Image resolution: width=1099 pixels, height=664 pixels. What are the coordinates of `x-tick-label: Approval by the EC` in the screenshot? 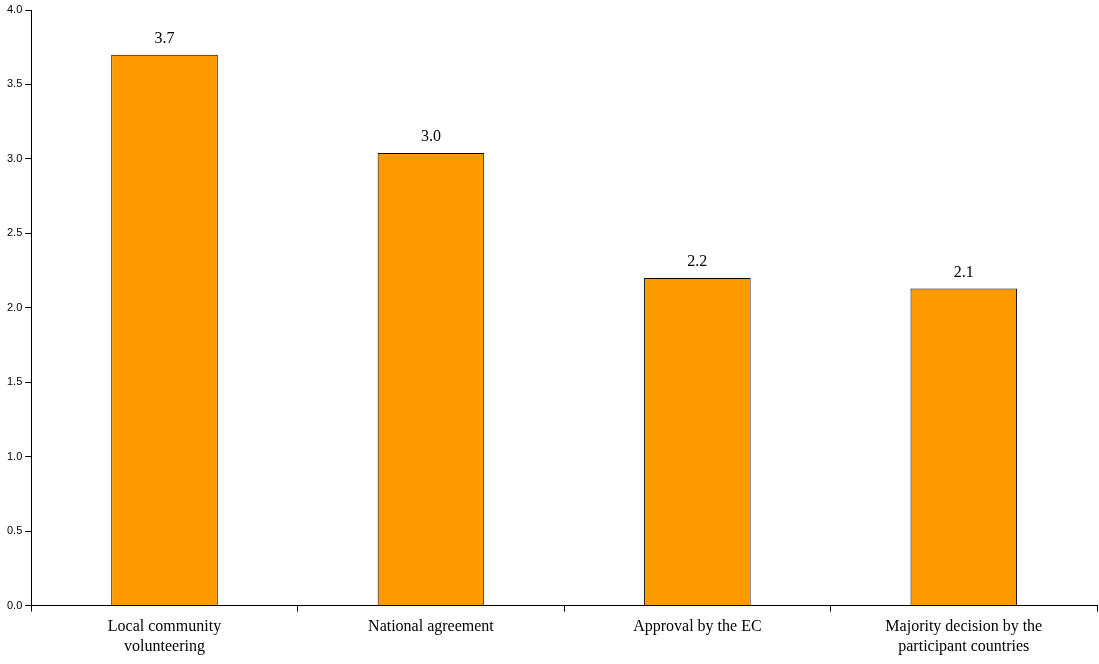 It's located at (697, 626).